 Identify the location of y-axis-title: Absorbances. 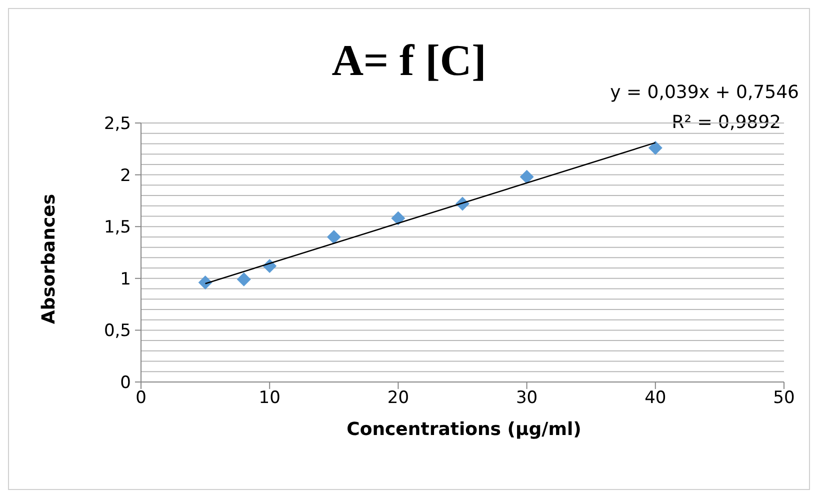
(49, 259).